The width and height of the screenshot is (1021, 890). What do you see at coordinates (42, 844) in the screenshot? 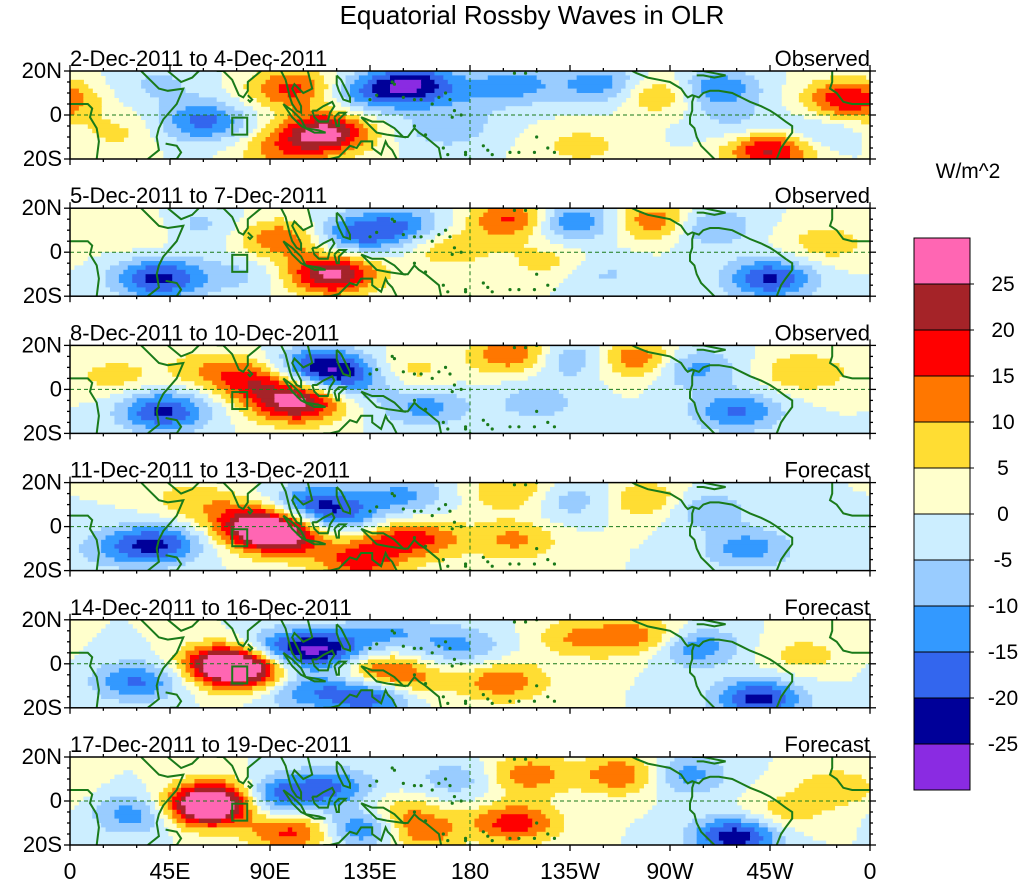
I see `y-tick-label: 20S` at bounding box center [42, 844].